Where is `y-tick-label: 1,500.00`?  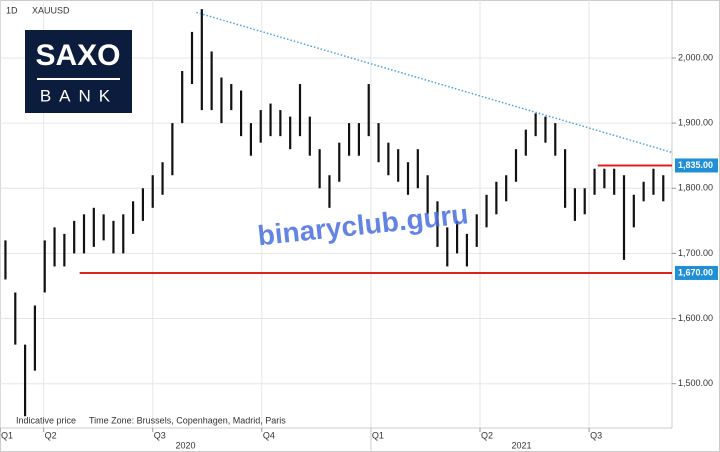 y-tick-label: 1,500.00 is located at coordinates (695, 383).